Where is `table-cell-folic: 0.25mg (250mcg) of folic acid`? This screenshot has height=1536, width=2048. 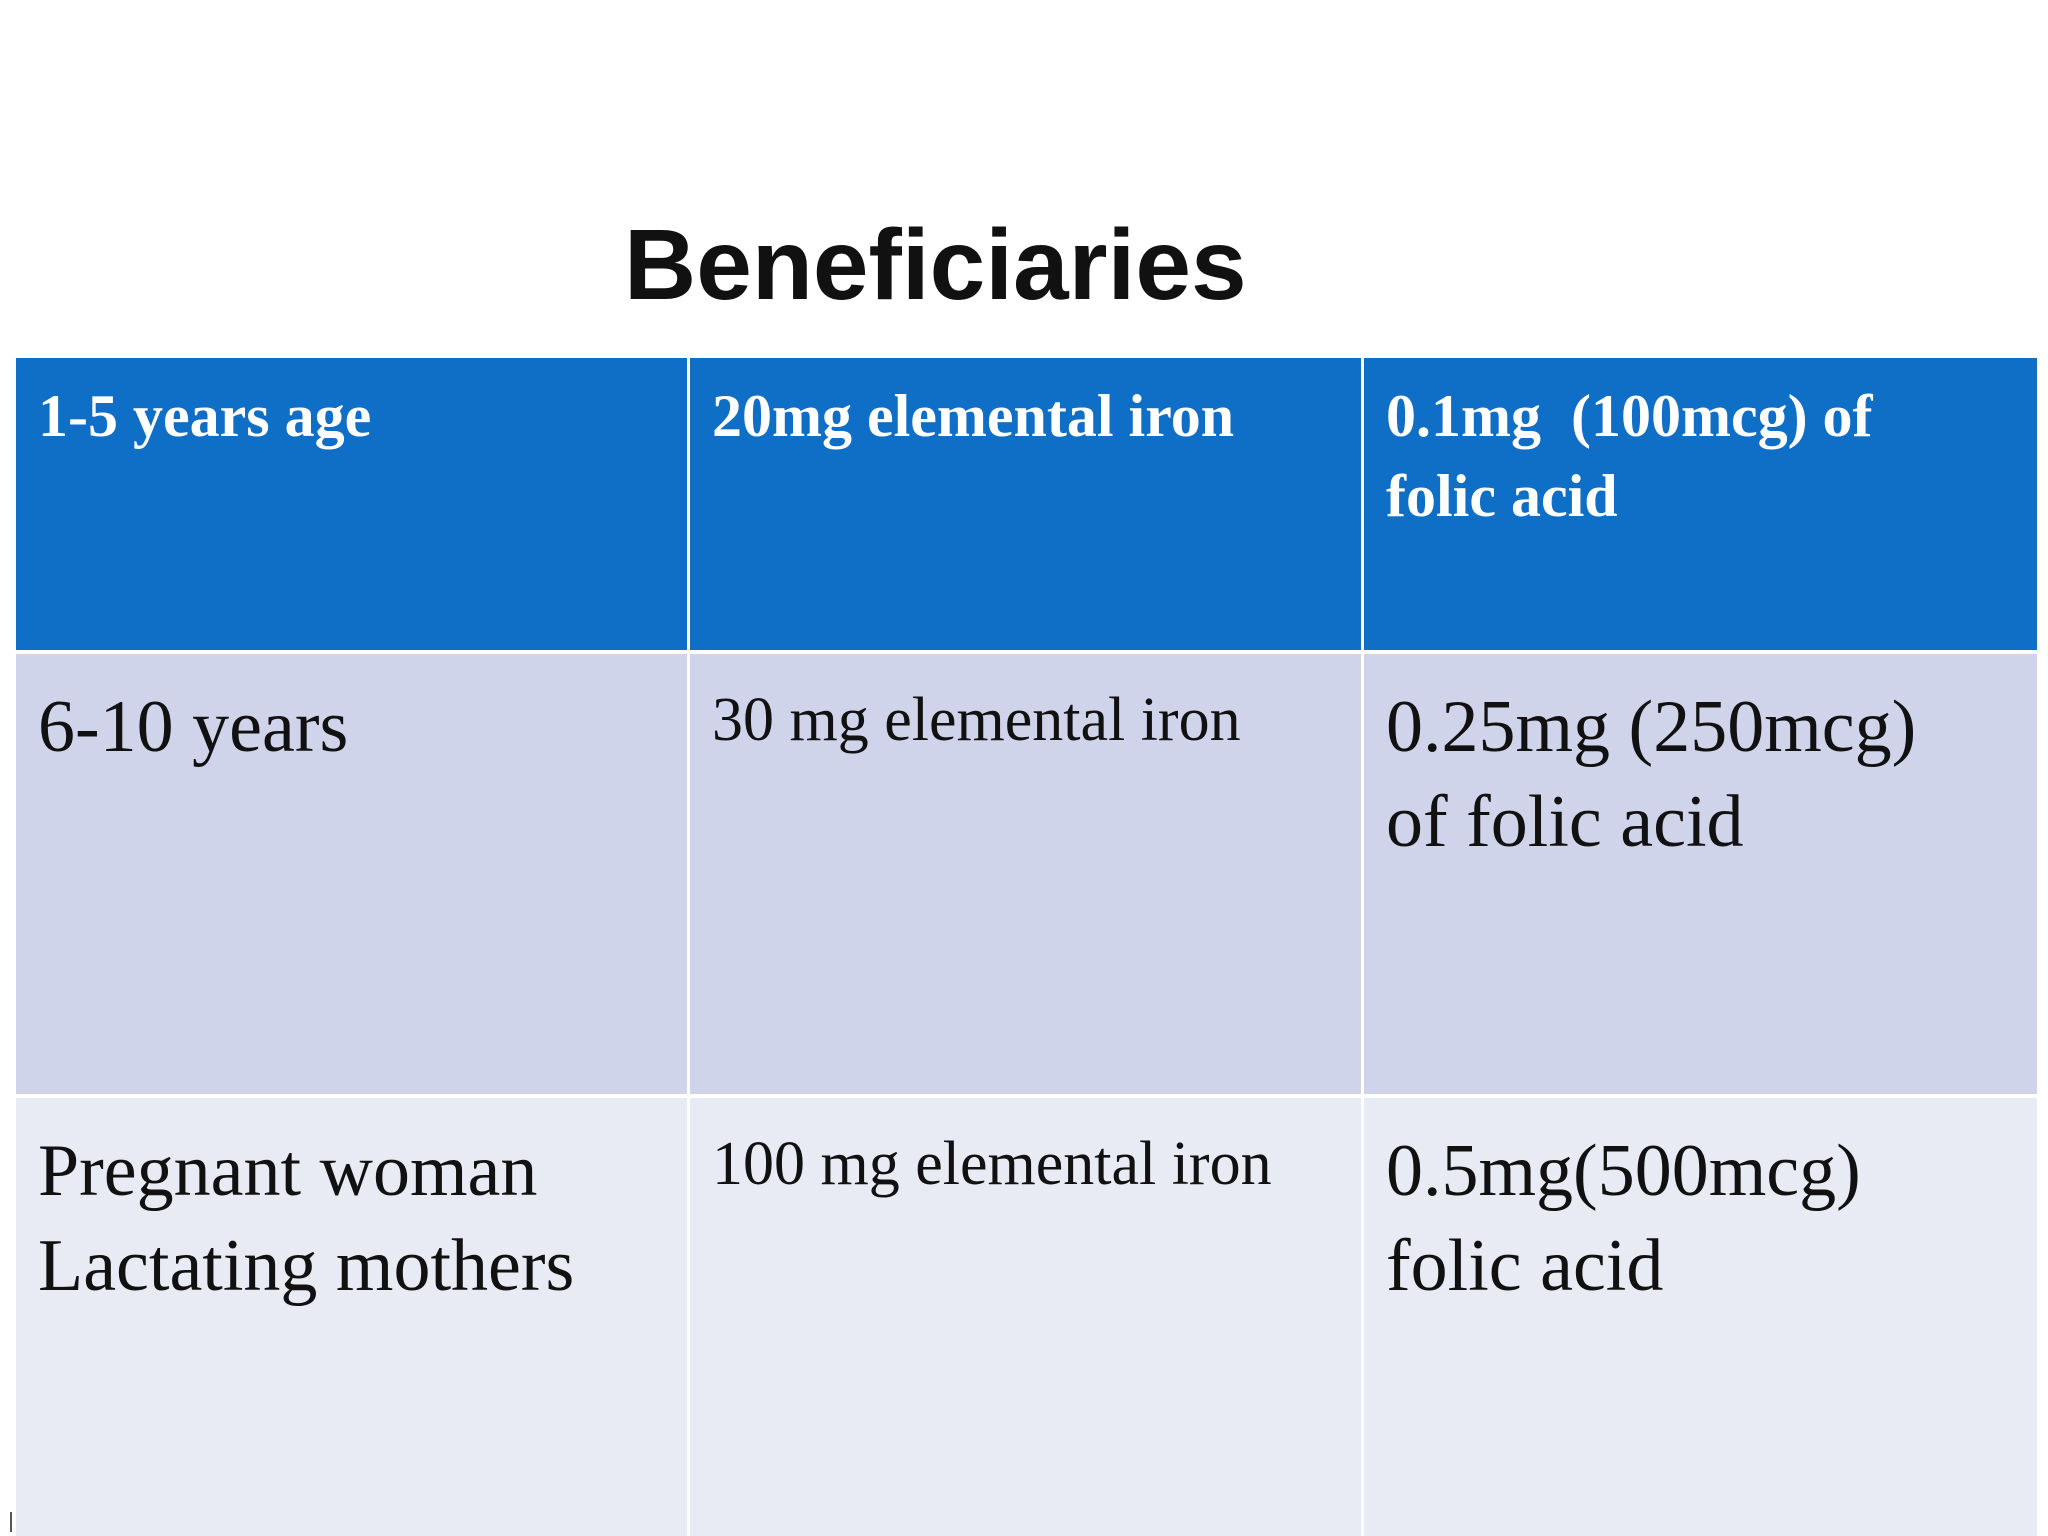 table-cell-folic: 0.25mg (250mcg) of folic acid is located at coordinates (1700, 876).